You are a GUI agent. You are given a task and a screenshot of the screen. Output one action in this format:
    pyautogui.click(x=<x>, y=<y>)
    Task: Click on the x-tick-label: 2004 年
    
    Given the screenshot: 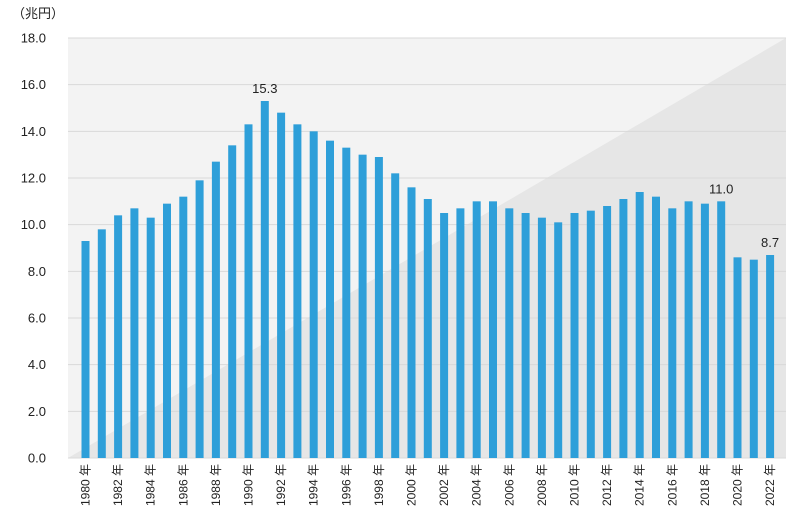 What is the action you would take?
    pyautogui.click(x=477, y=485)
    